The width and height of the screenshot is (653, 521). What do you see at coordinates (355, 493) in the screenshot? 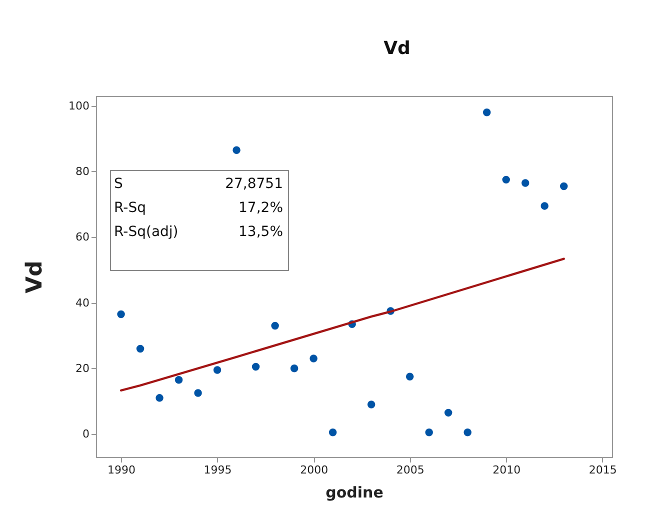
I see `x-axis-title: godine` at bounding box center [355, 493].